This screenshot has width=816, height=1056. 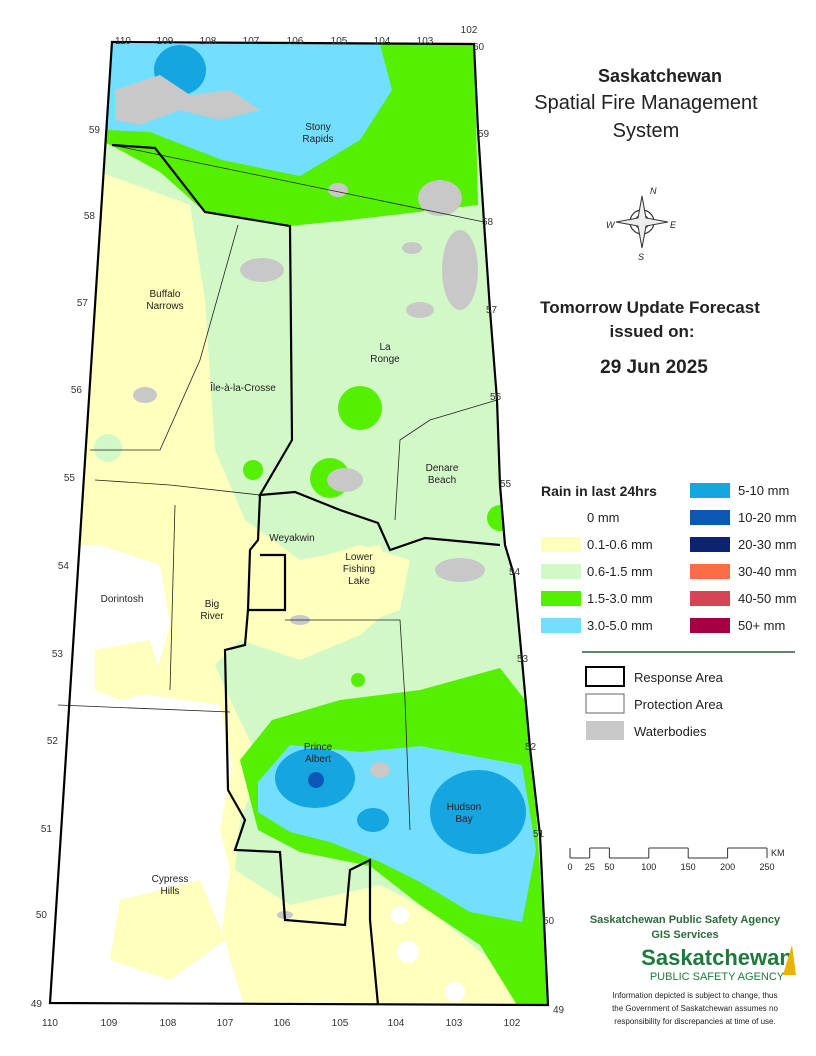 I want to click on scale-label: 50, so click(x=609, y=867).